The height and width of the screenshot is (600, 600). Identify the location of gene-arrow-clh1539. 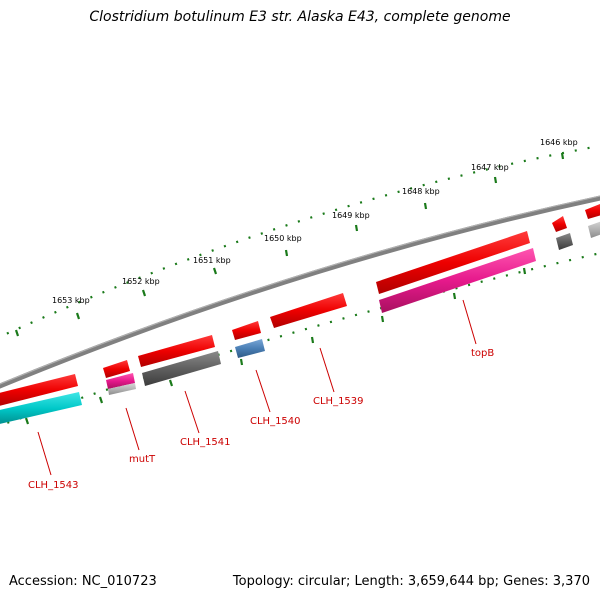
(308, 310).